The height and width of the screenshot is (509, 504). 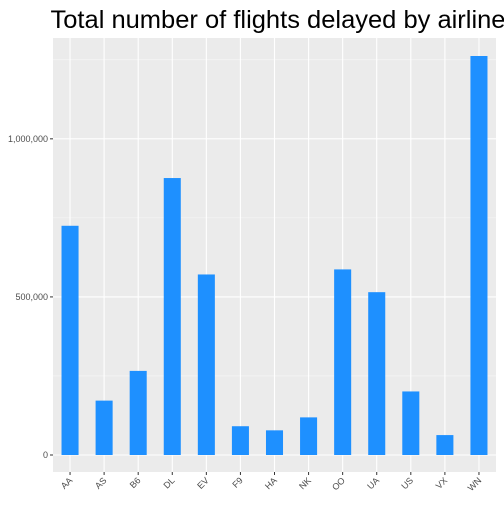 What do you see at coordinates (373, 483) in the screenshot?
I see `x-tick-label: UA` at bounding box center [373, 483].